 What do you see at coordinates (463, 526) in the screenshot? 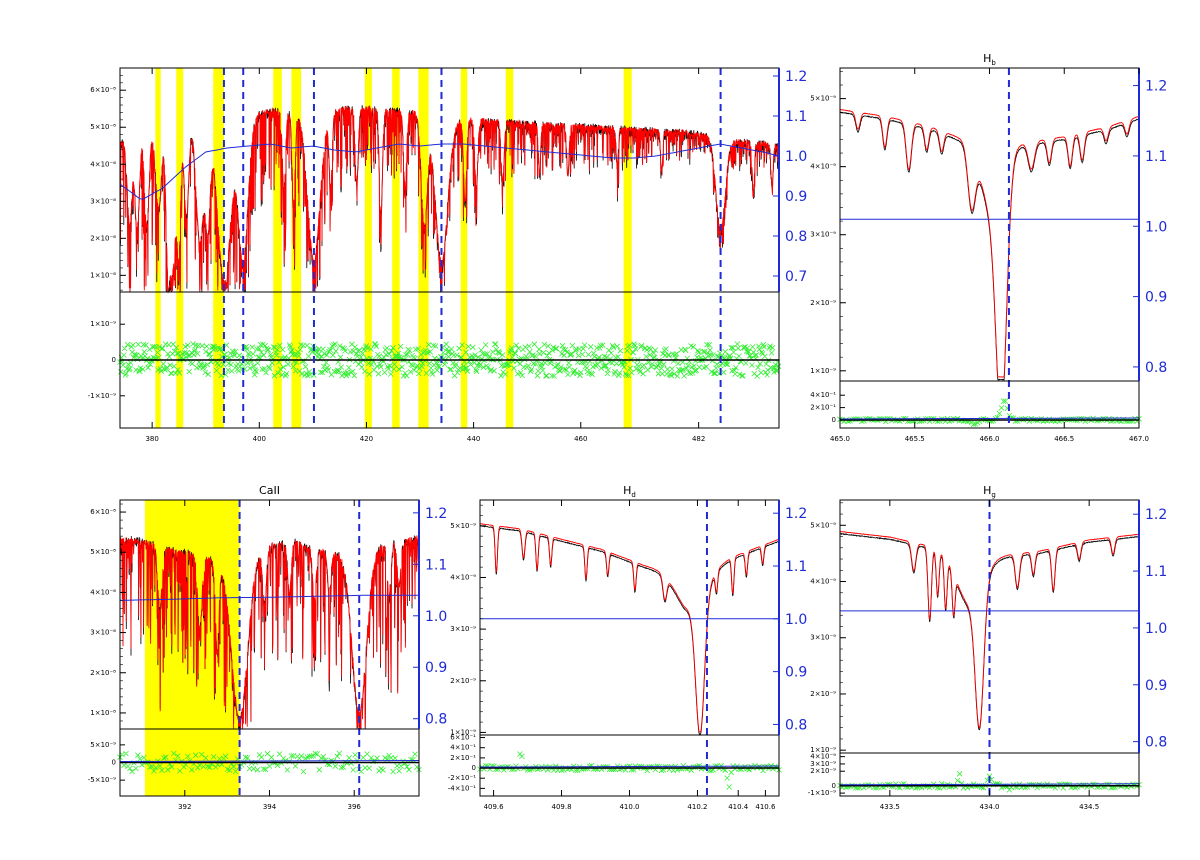
I see `flux-tick-label: 5×10⁻⁹` at bounding box center [463, 526].